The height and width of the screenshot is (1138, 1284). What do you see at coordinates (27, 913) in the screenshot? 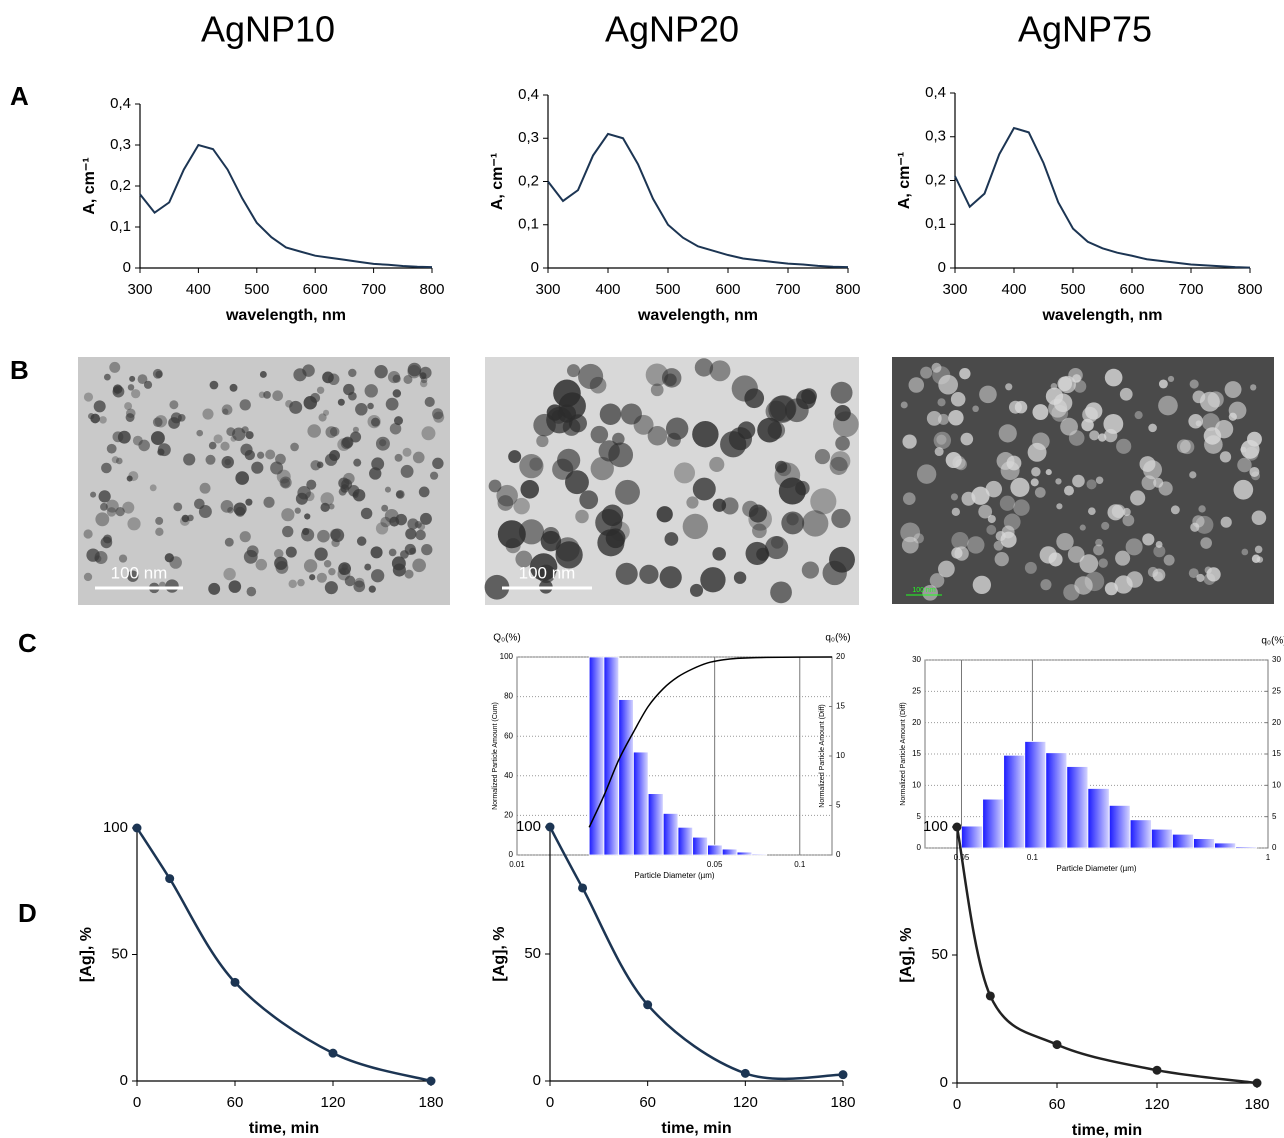
I see `panel-label: D` at bounding box center [27, 913].